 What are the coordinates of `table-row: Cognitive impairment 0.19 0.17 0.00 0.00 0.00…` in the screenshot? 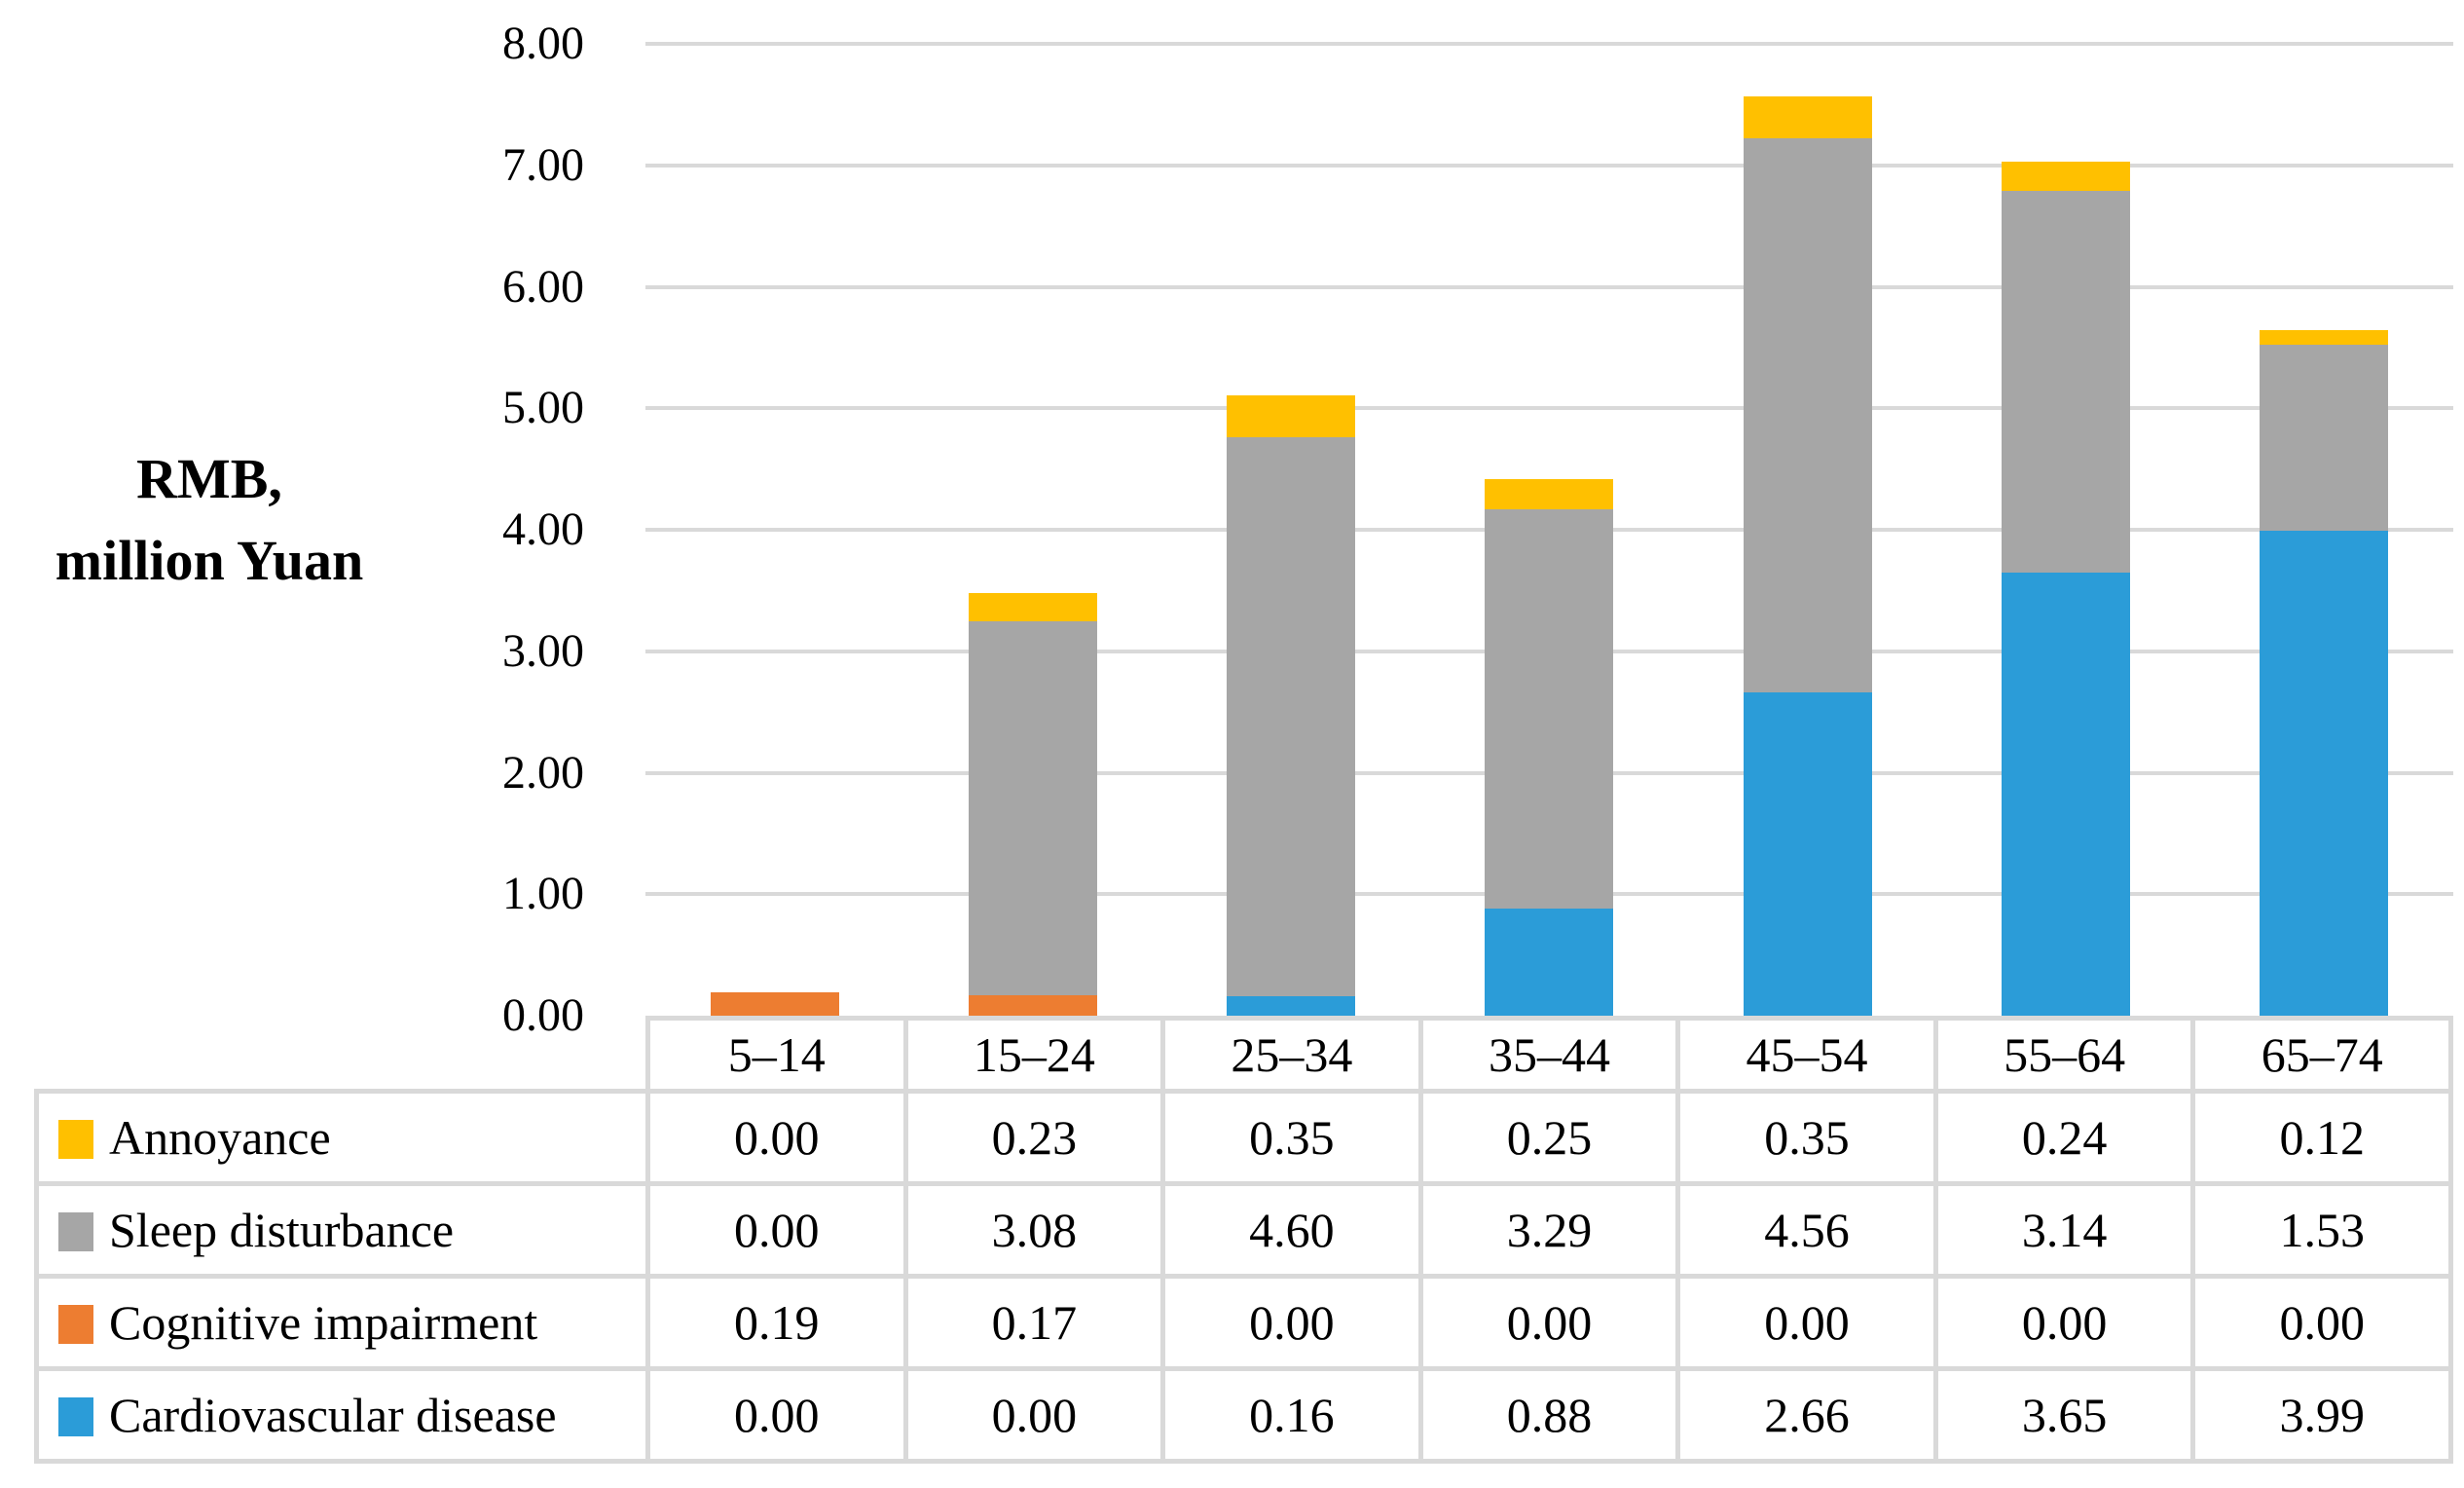 It's located at (1243, 1322).